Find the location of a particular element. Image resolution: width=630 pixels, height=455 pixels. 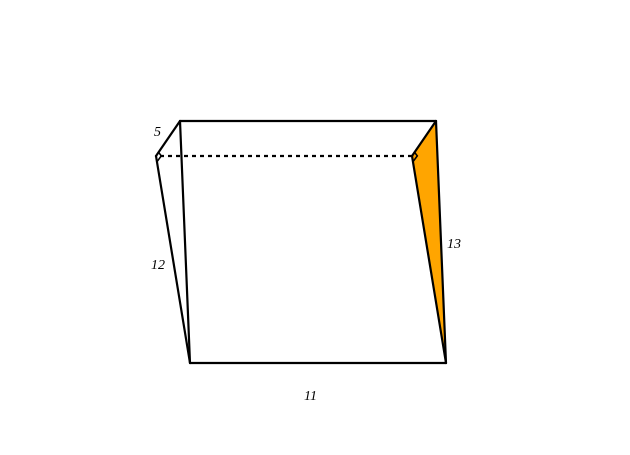

label-hypotenuse: 13 is located at coordinates (454, 244).